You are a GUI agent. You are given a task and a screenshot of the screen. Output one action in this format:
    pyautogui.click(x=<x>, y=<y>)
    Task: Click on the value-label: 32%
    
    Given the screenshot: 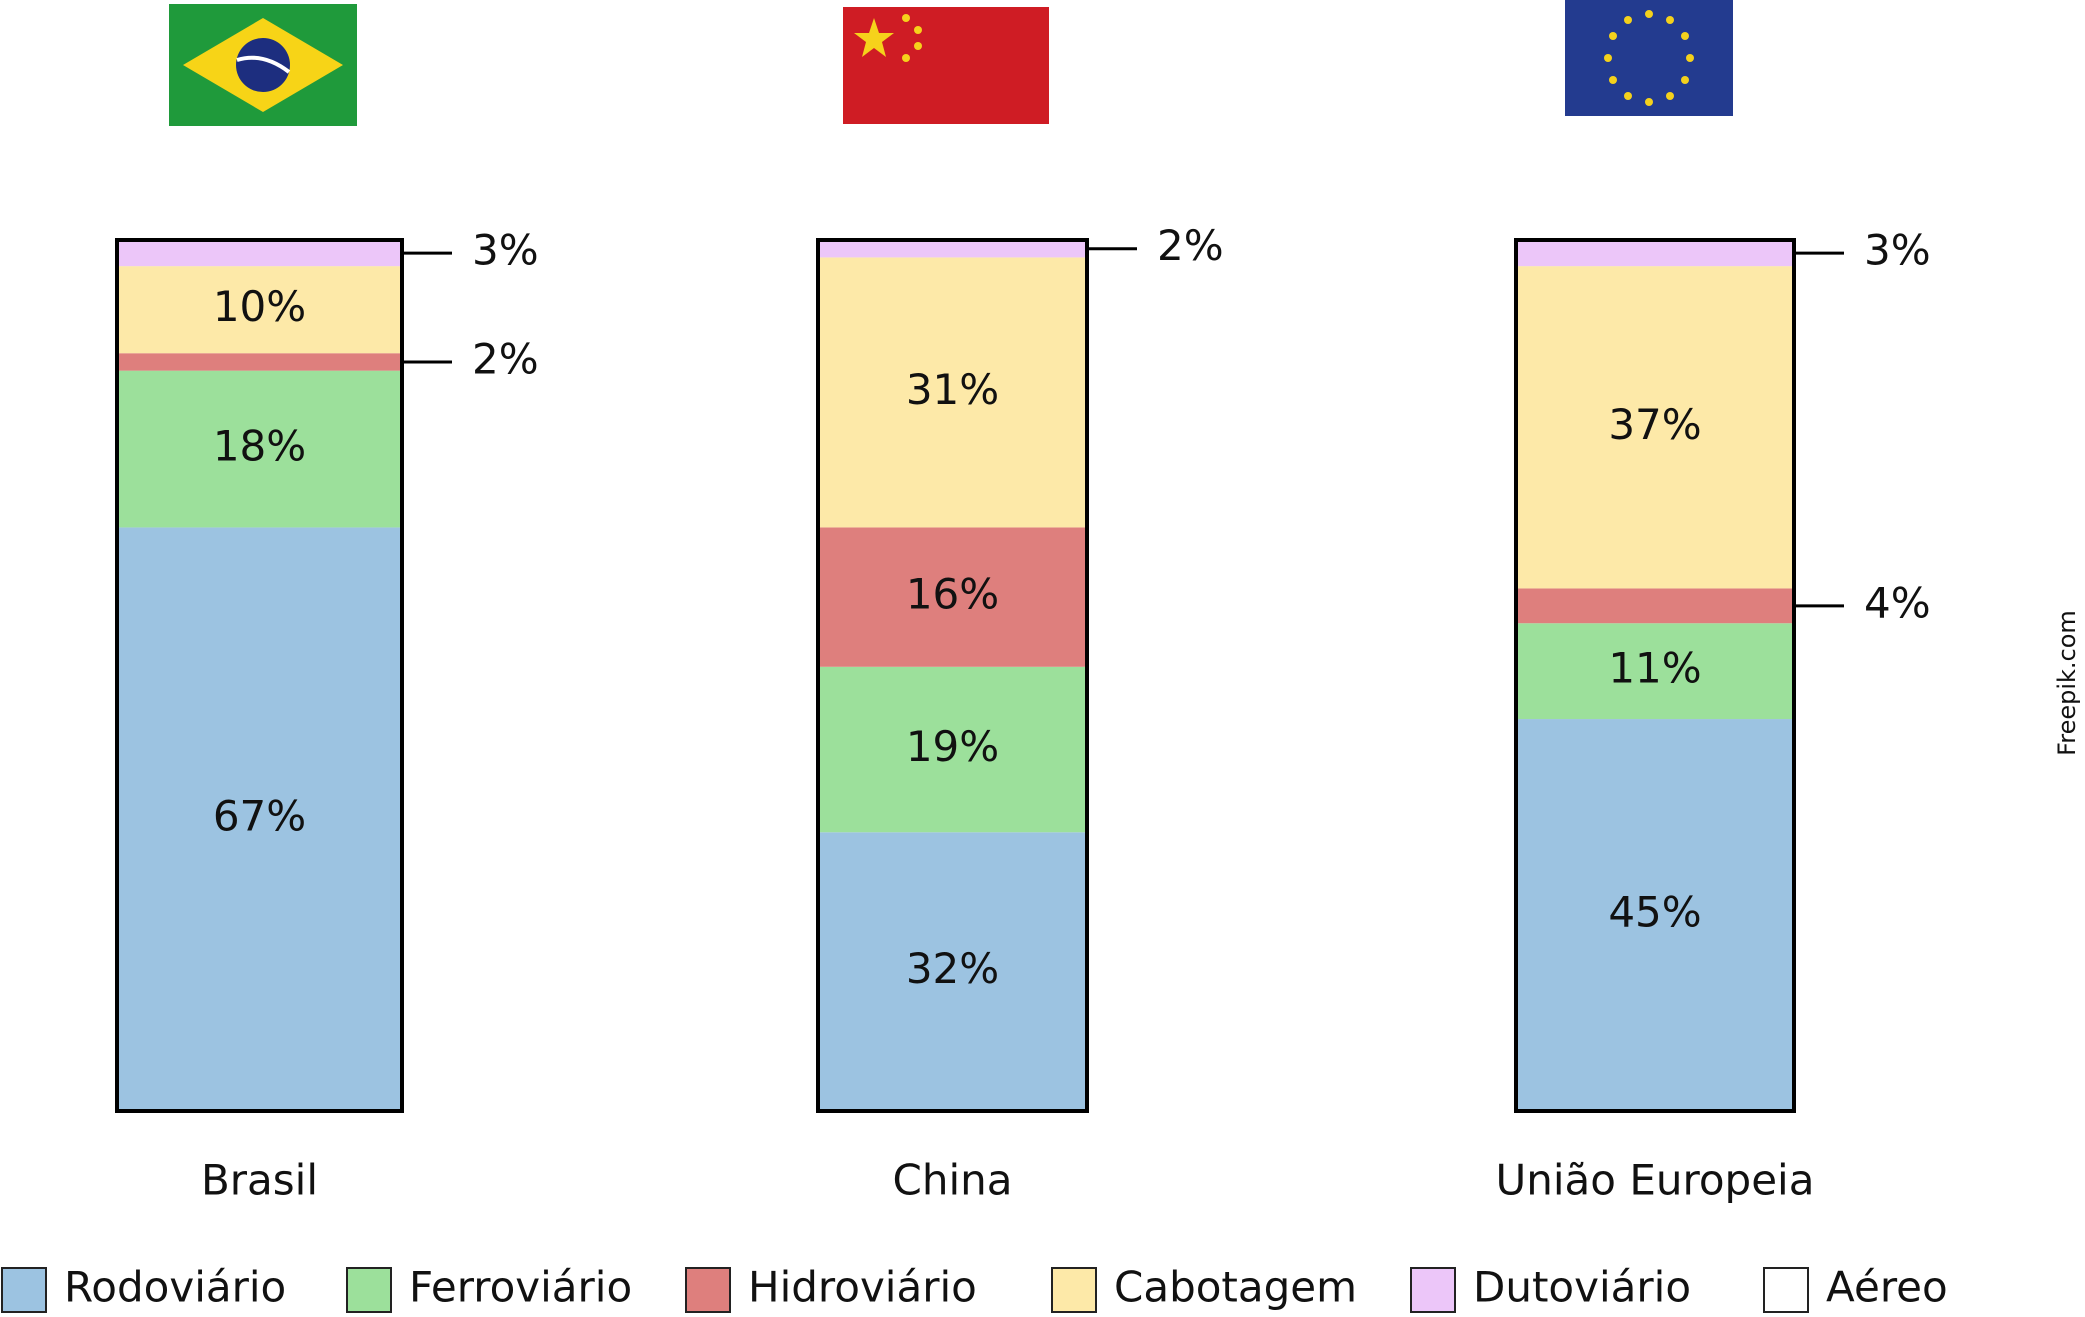 What is the action you would take?
    pyautogui.click(x=952, y=968)
    